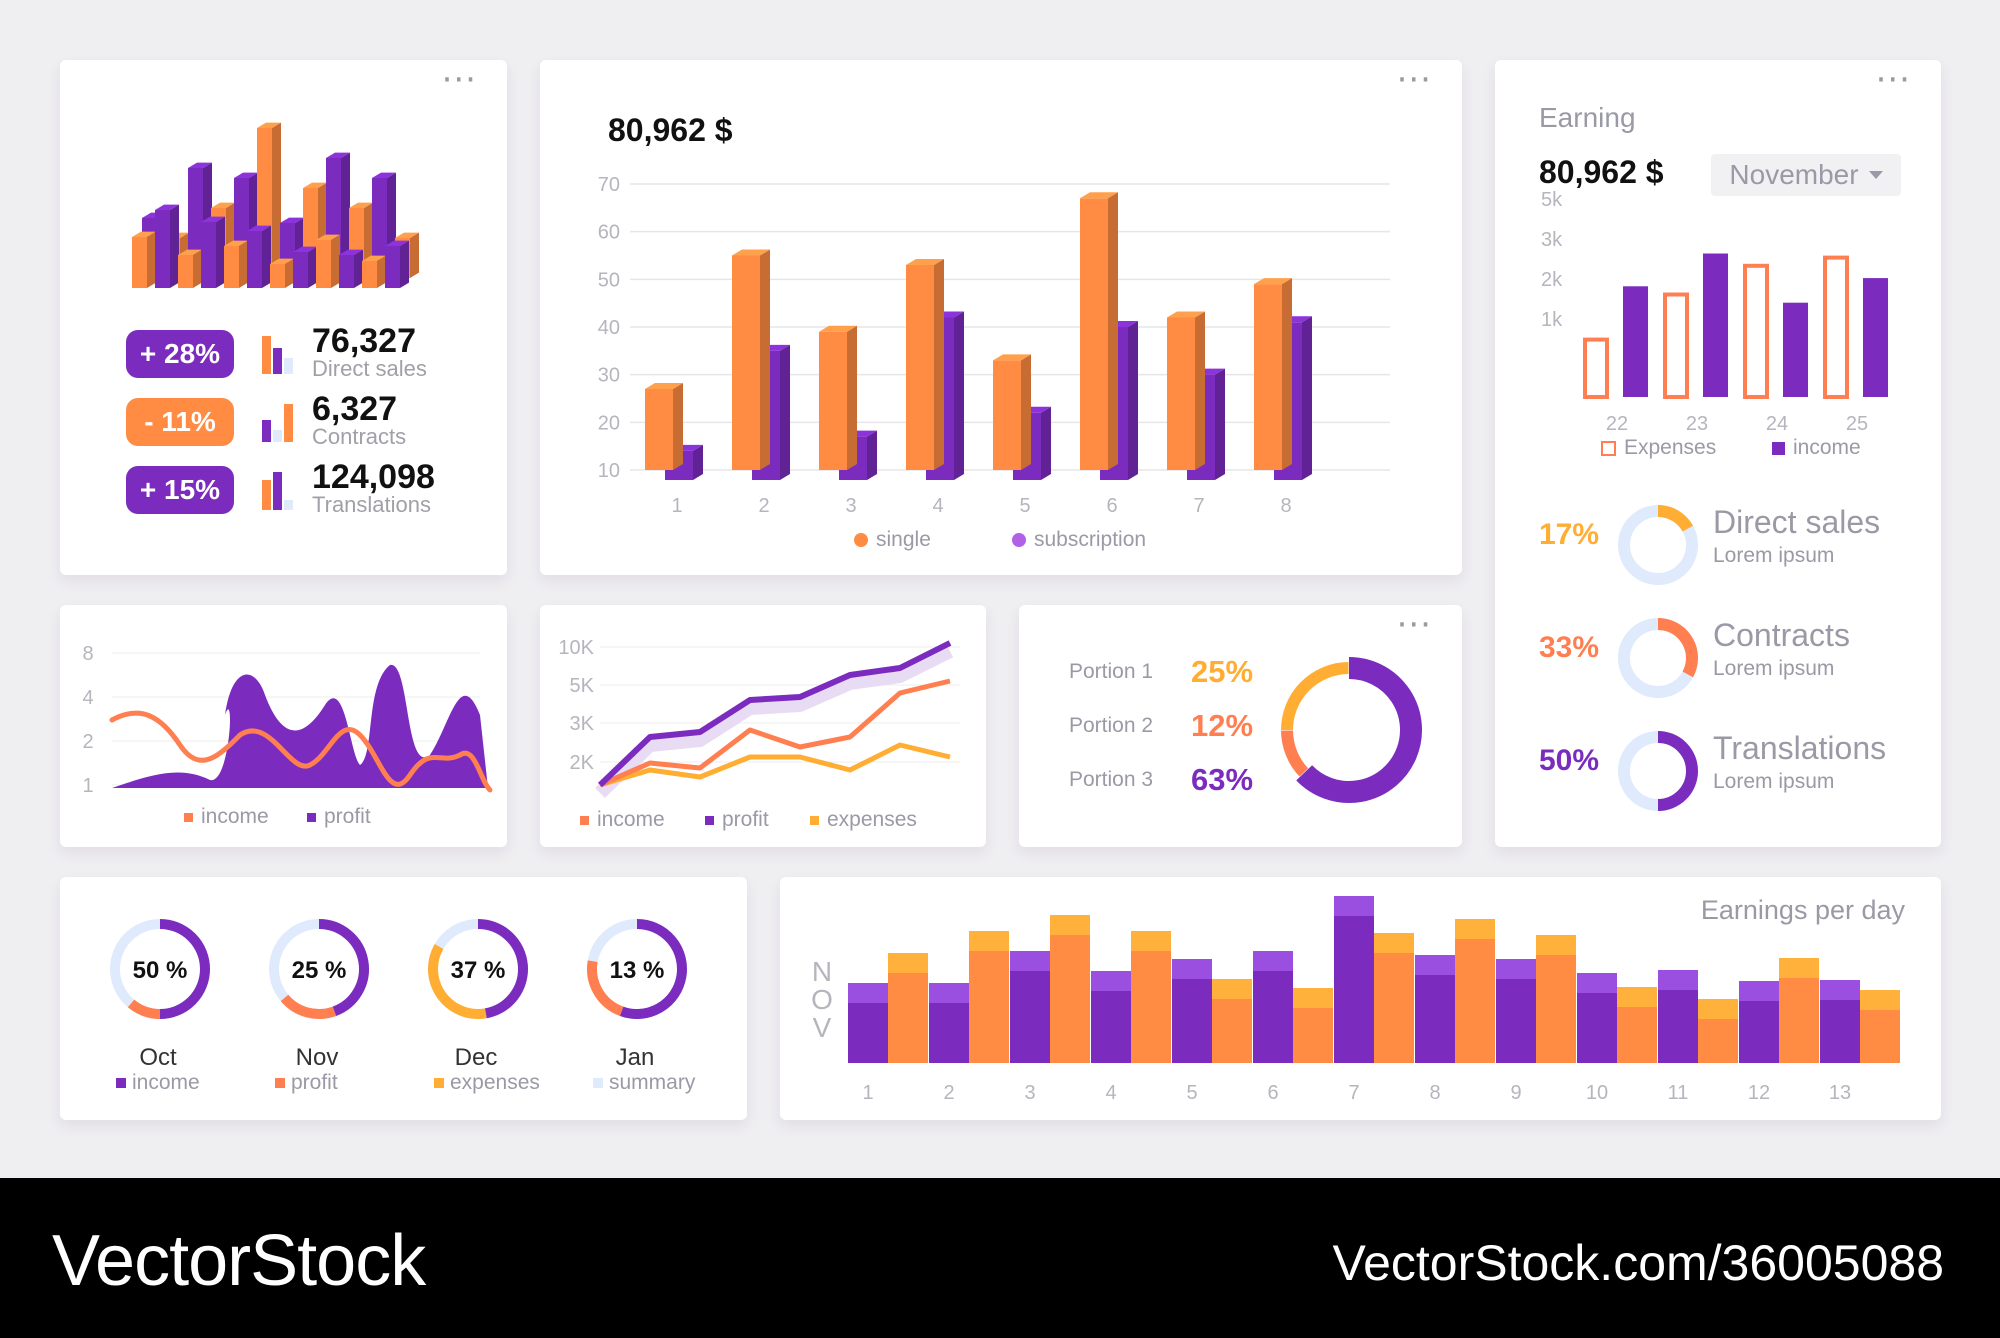 The image size is (2000, 1338). What do you see at coordinates (1777, 424) in the screenshot?
I see `x-tick-label: 24` at bounding box center [1777, 424].